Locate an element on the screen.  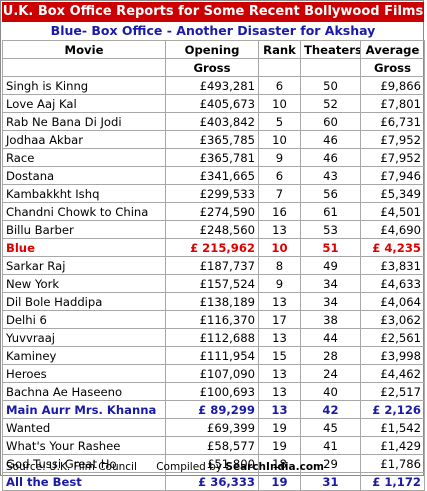
cell-movie: Main Aurr Mrs. Khanna is located at coordinates (84, 409).